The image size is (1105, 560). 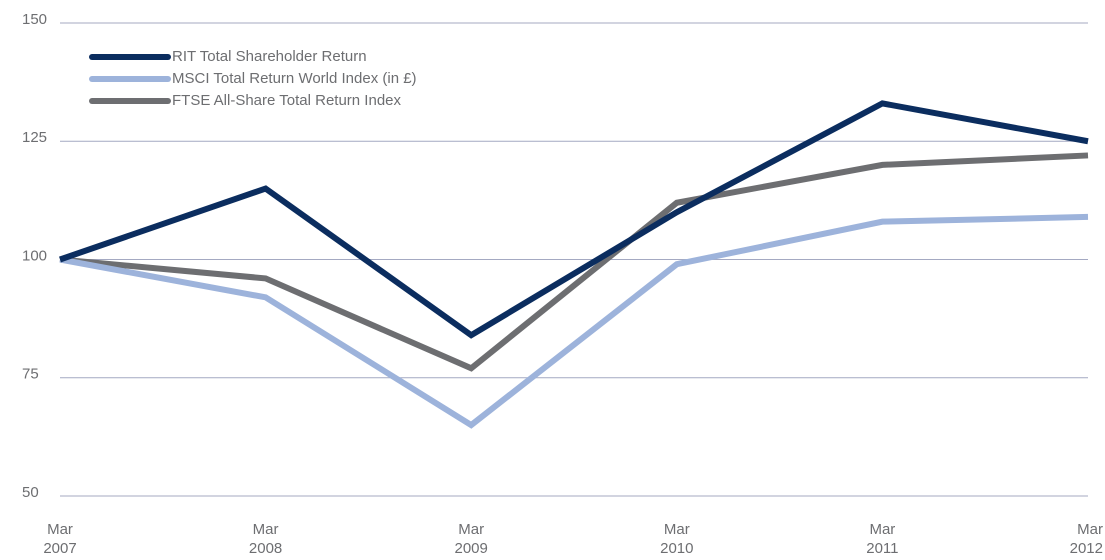 I want to click on y-tick-label: 100, so click(x=34, y=255).